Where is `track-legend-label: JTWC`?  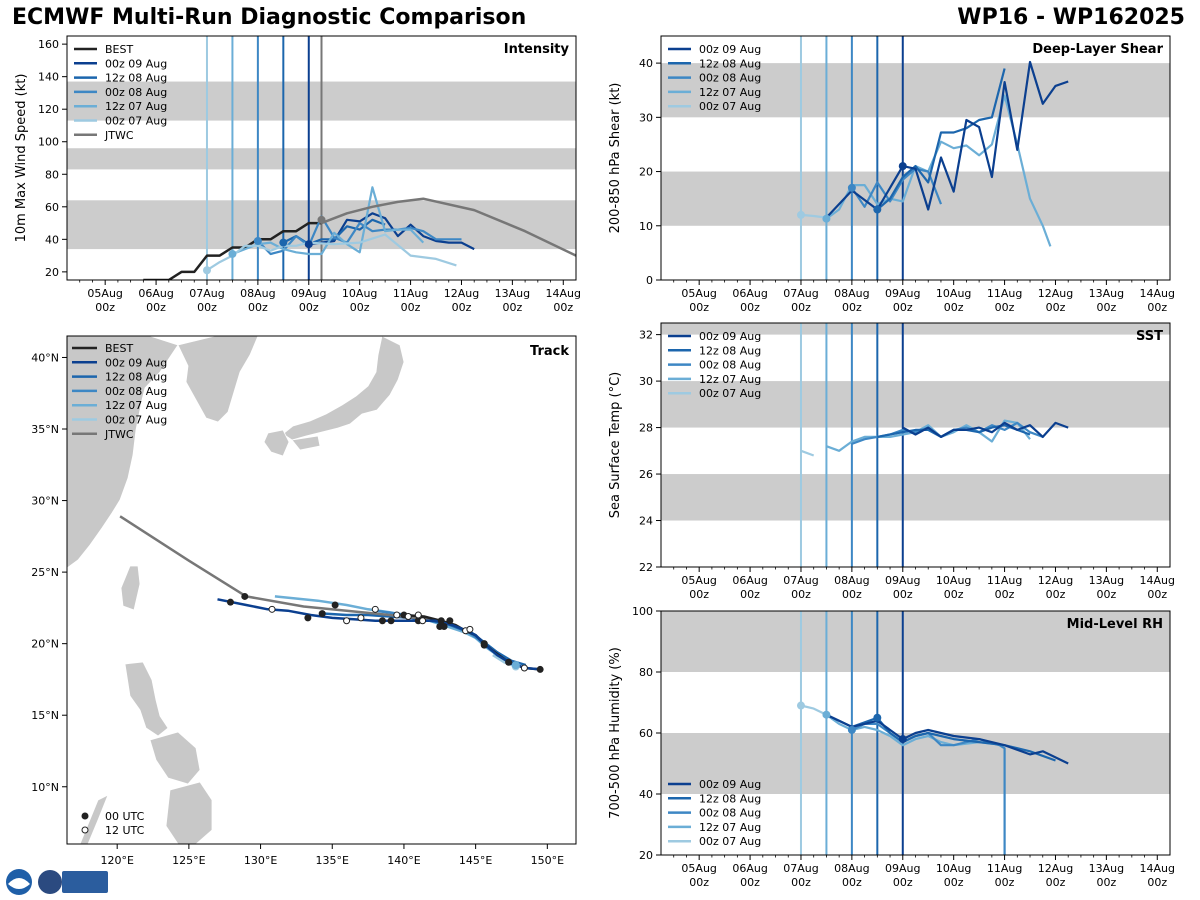
track-legend-label: JTWC is located at coordinates (119, 434).